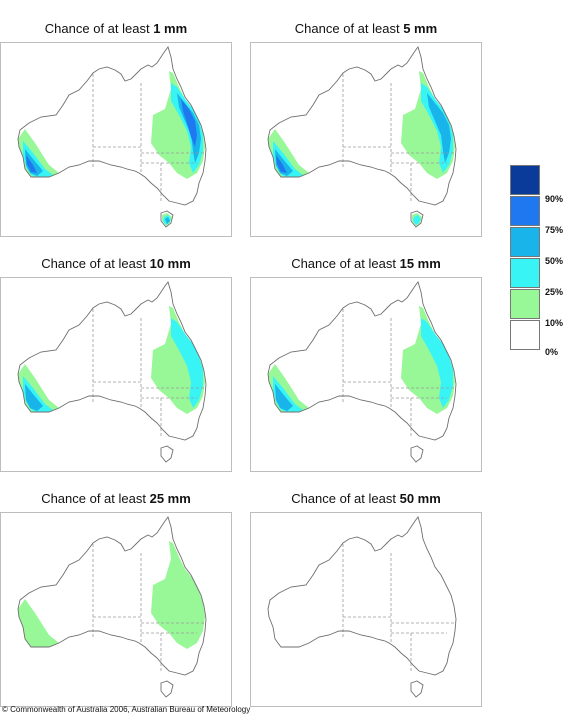 The image size is (570, 716). What do you see at coordinates (170, 28) in the screenshot?
I see `panel-title-amount: 1 mm` at bounding box center [170, 28].